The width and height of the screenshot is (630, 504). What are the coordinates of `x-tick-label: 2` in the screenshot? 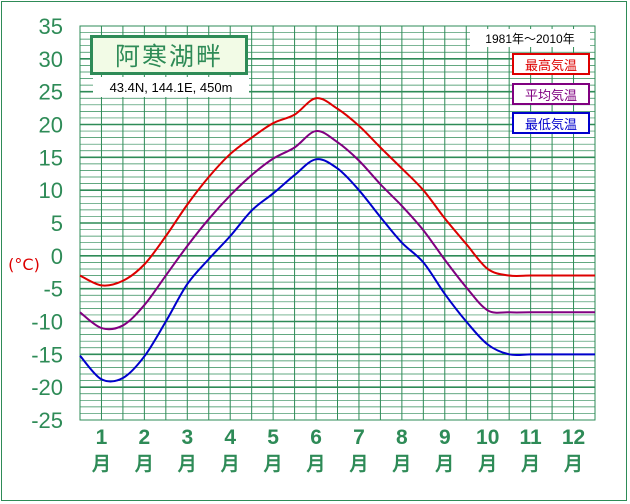 It's located at (145, 437).